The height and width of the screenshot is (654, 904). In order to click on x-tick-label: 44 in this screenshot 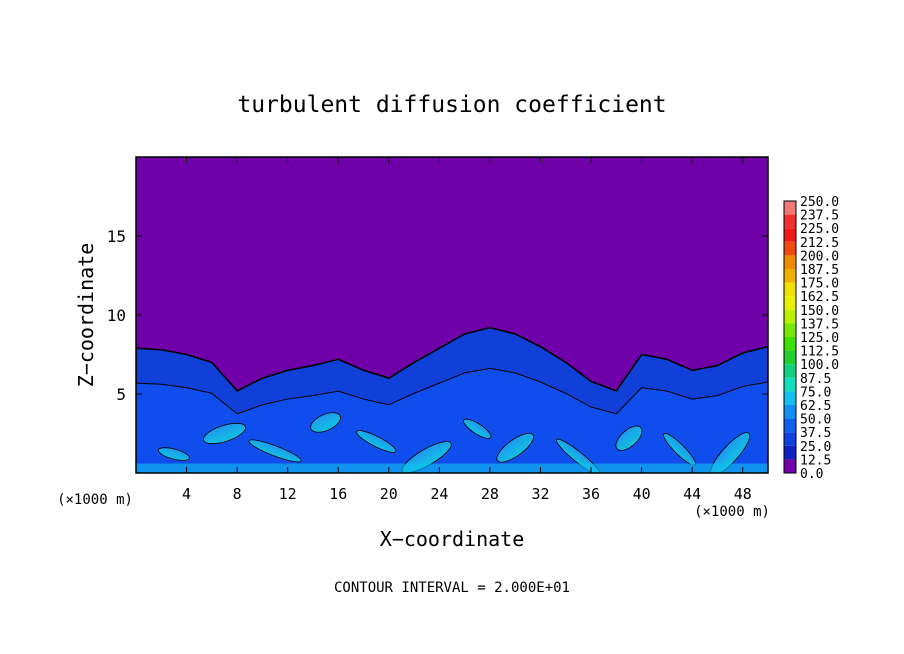, I will do `click(692, 494)`.